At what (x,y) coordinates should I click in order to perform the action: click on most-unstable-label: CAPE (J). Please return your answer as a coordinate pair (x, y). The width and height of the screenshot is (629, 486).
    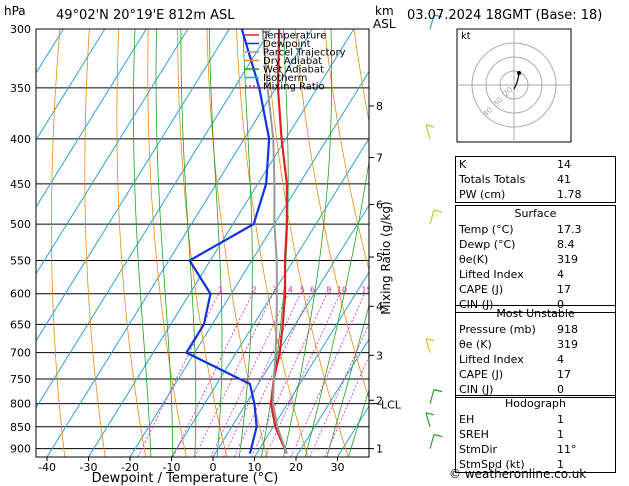
    Looking at the image, I should click on (481, 374).